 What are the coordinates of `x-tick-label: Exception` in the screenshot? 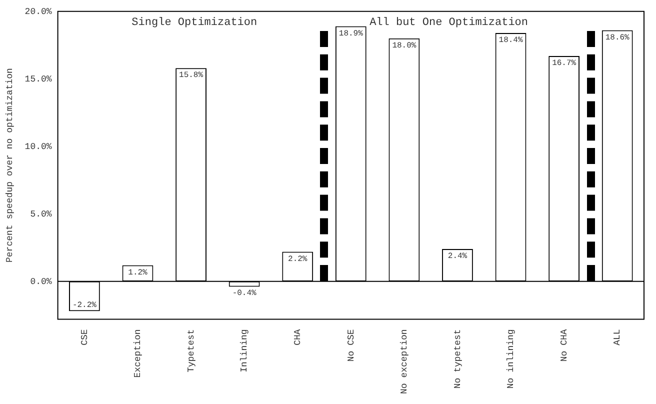 It's located at (138, 353).